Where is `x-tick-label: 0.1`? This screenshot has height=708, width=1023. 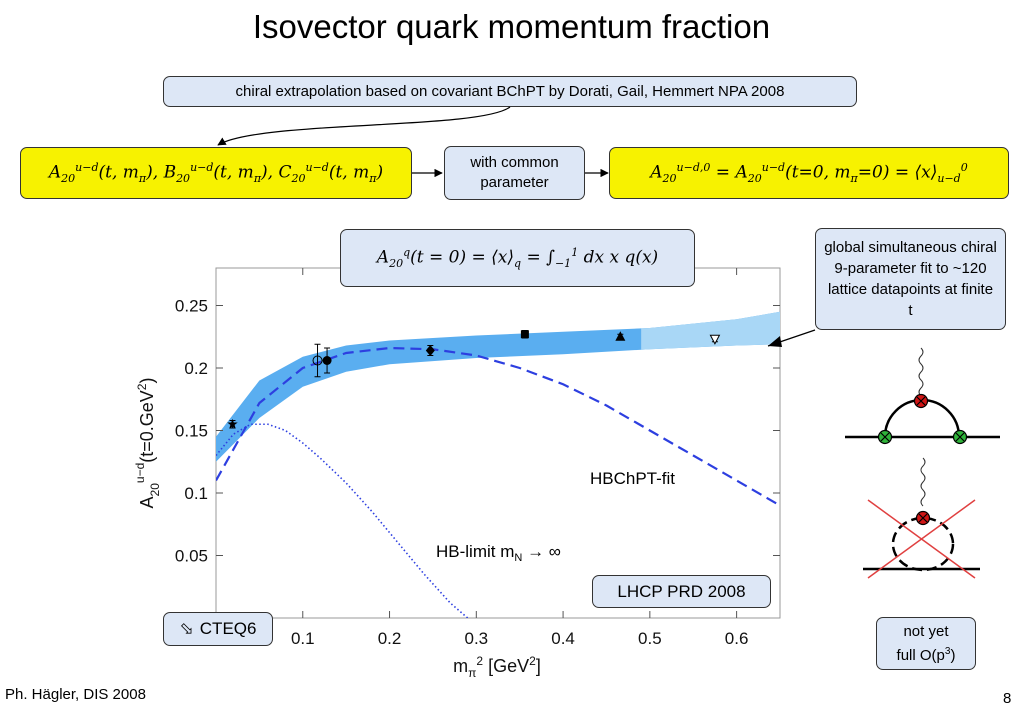
x-tick-label: 0.1 is located at coordinates (303, 638).